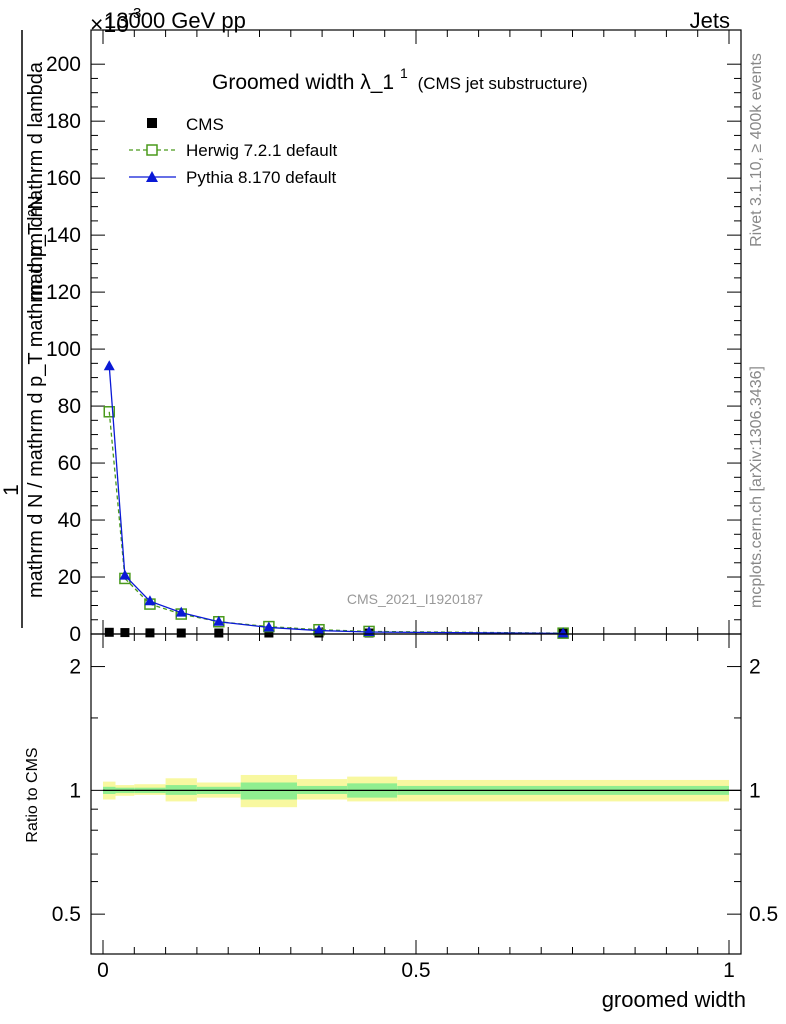  I want to click on legend-pythia-label: Pythia 8.170 default, so click(261, 177).